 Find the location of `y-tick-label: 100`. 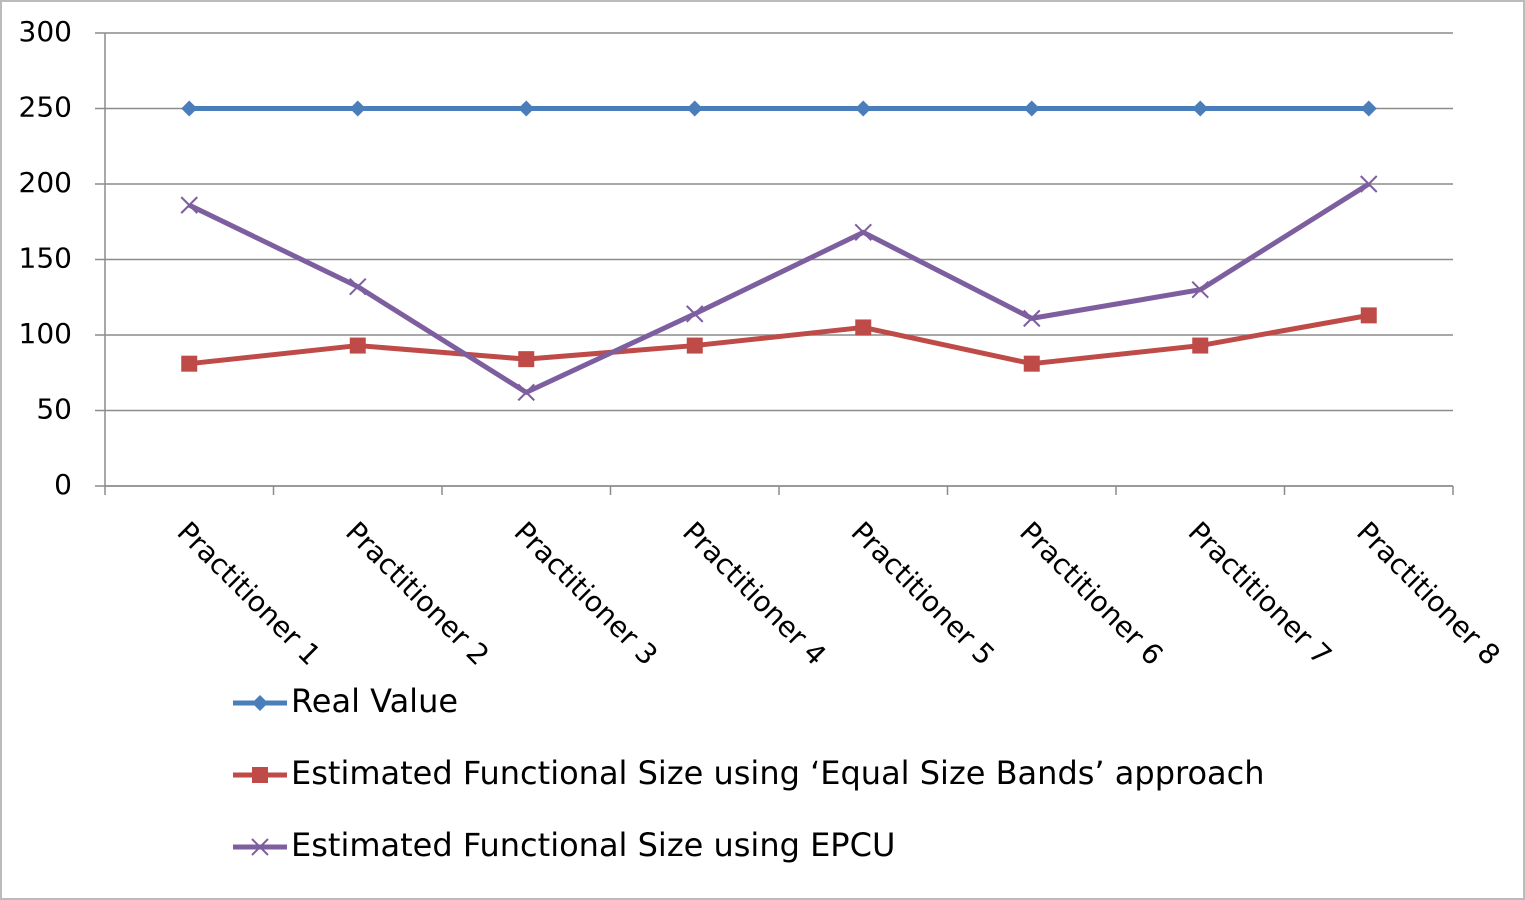

y-tick-label: 100 is located at coordinates (45, 333).